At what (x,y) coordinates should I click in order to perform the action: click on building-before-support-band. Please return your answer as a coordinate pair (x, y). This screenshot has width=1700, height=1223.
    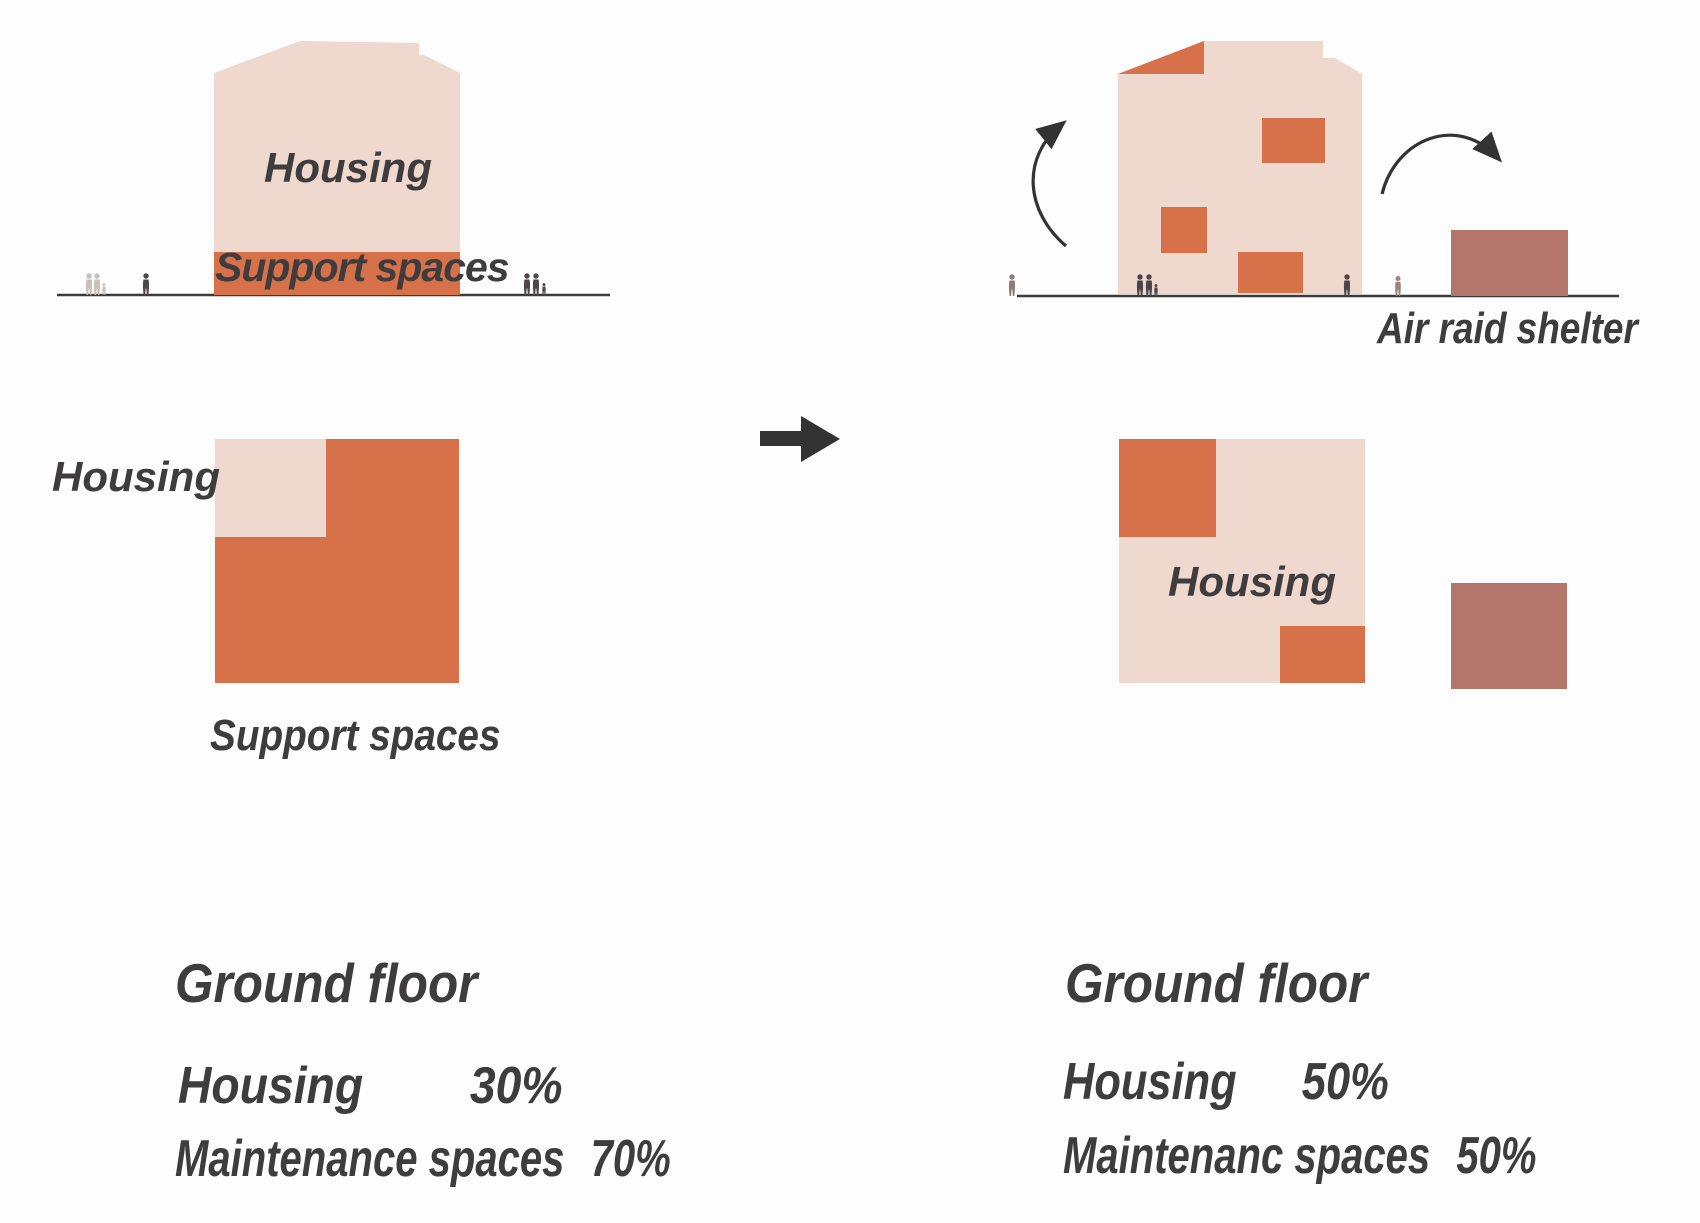
    Looking at the image, I should click on (337, 273).